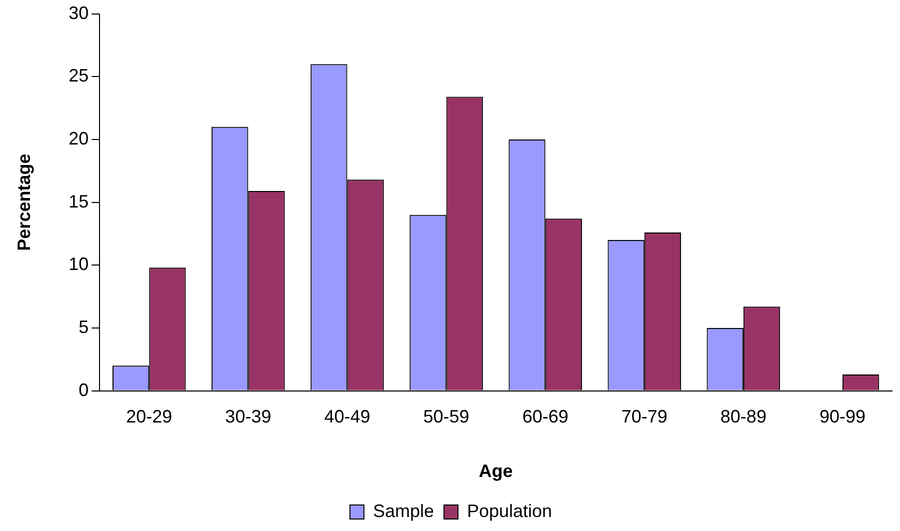 Image resolution: width=900 pixels, height=531 pixels. Describe the element at coordinates (495, 471) in the screenshot. I see `x-axis-title: Age` at that location.